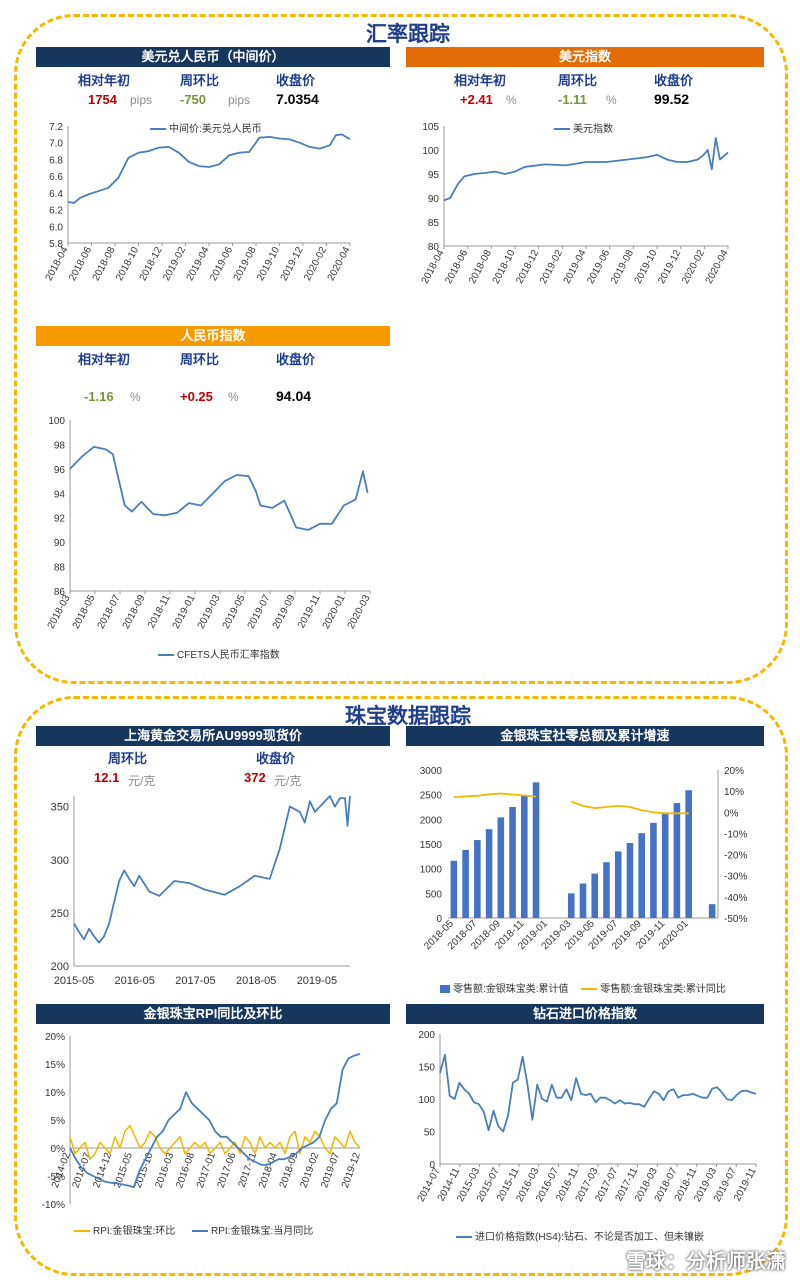 Image resolution: width=800 pixels, height=1284 pixels. What do you see at coordinates (227, 1170) in the screenshot?
I see `x-tick-label: 2017-06` at bounding box center [227, 1170].